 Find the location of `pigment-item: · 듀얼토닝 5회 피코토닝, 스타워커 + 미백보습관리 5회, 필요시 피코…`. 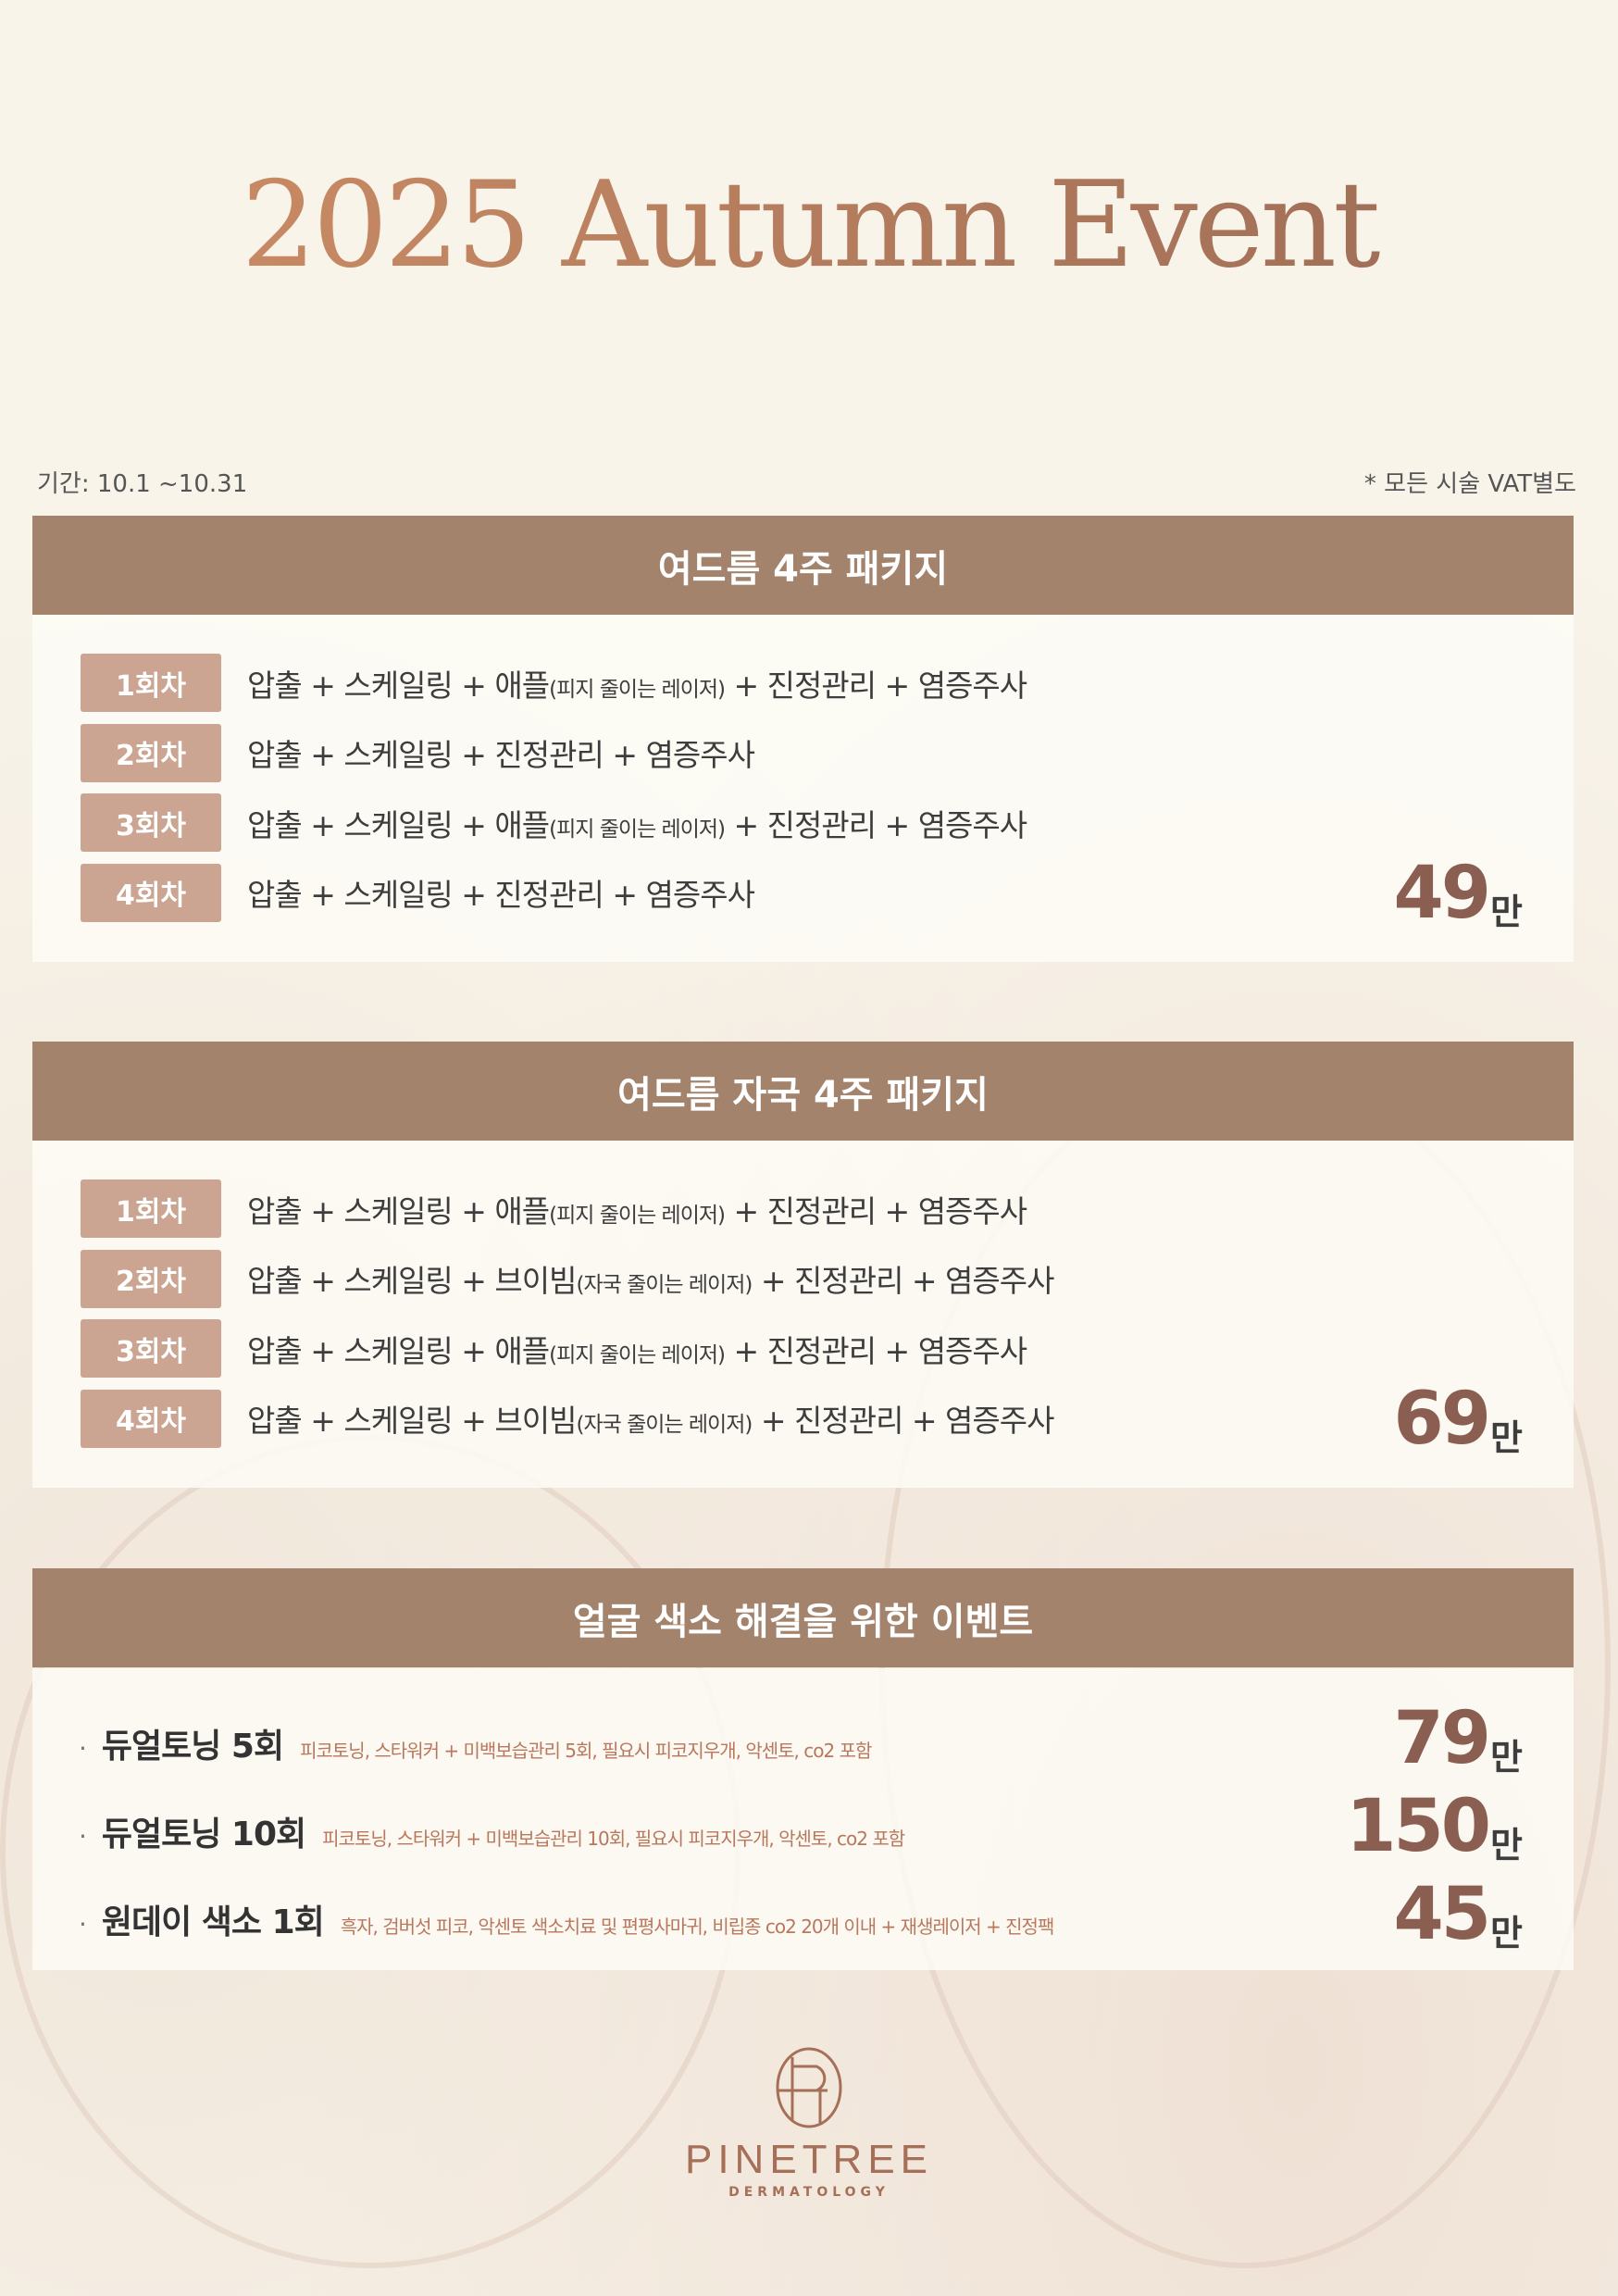

pigment-item: · 듀얼토닝 5회 피코토닝, 스타워커 + 미백보습관리 5회, 필요시 피코… is located at coordinates (475, 1743).